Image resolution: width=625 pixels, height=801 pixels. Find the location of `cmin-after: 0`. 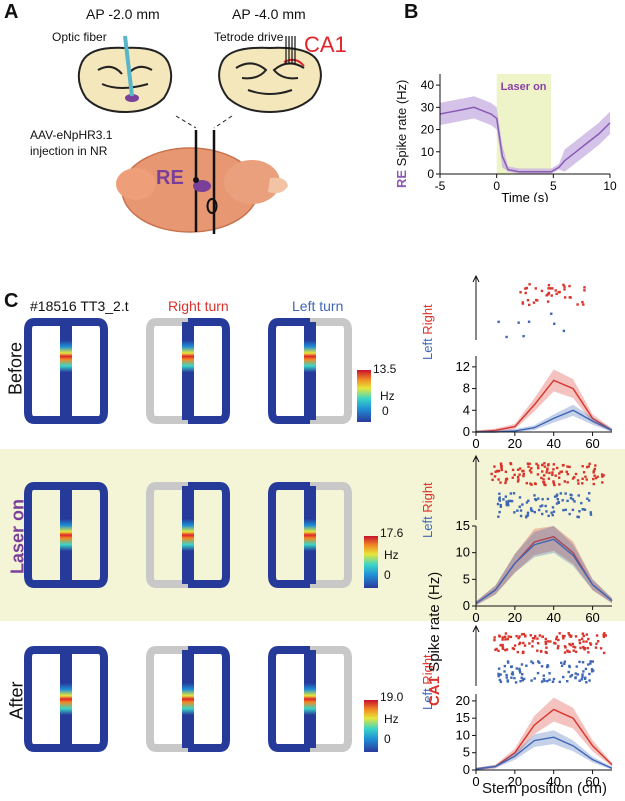

cmin-after: 0 is located at coordinates (387, 739).